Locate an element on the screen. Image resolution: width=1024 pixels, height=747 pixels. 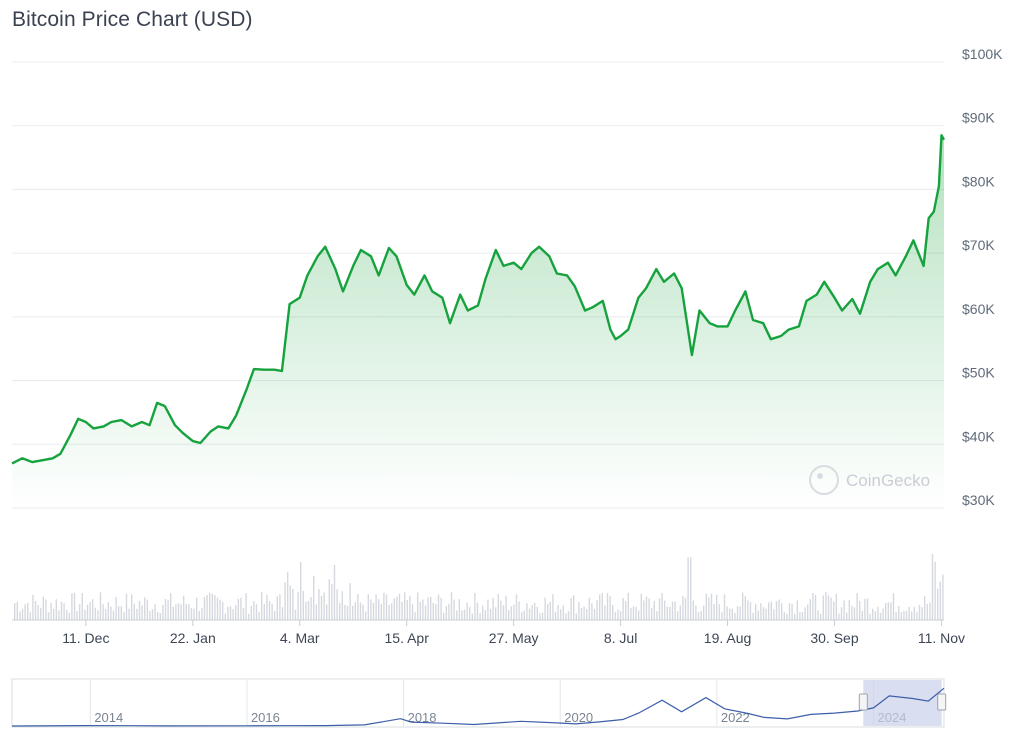
y-tick-label: $60K is located at coordinates (978, 309).